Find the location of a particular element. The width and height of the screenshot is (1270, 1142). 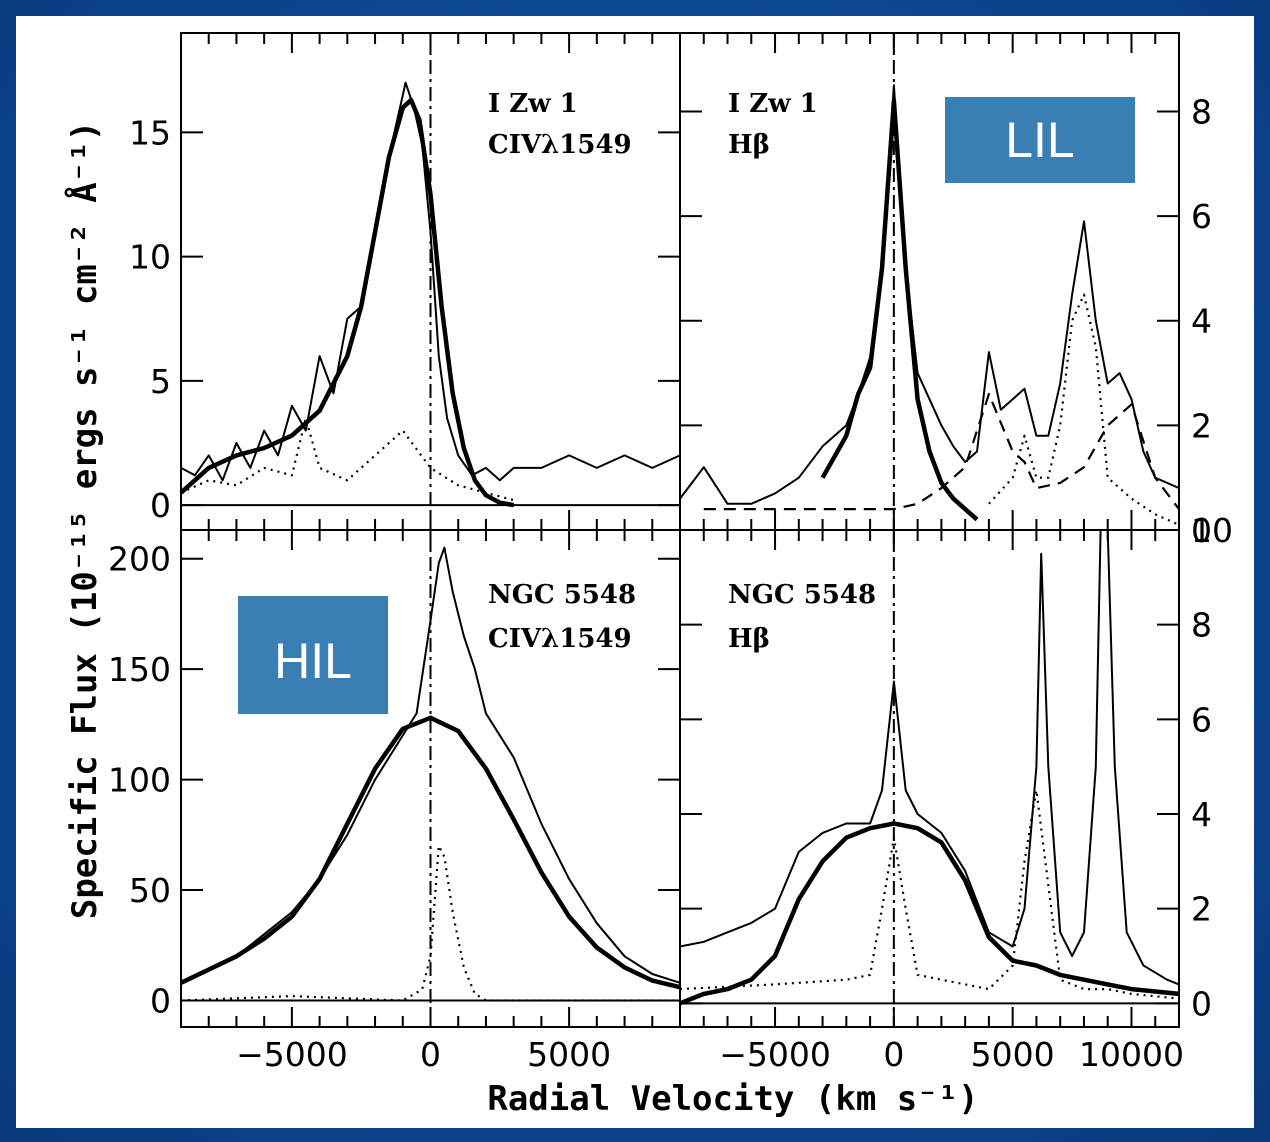

y-axis-title: Specific Flux (10⁻¹⁵ ergs s⁻¹ cm⁻² Å⁻¹) is located at coordinates (84, 520).